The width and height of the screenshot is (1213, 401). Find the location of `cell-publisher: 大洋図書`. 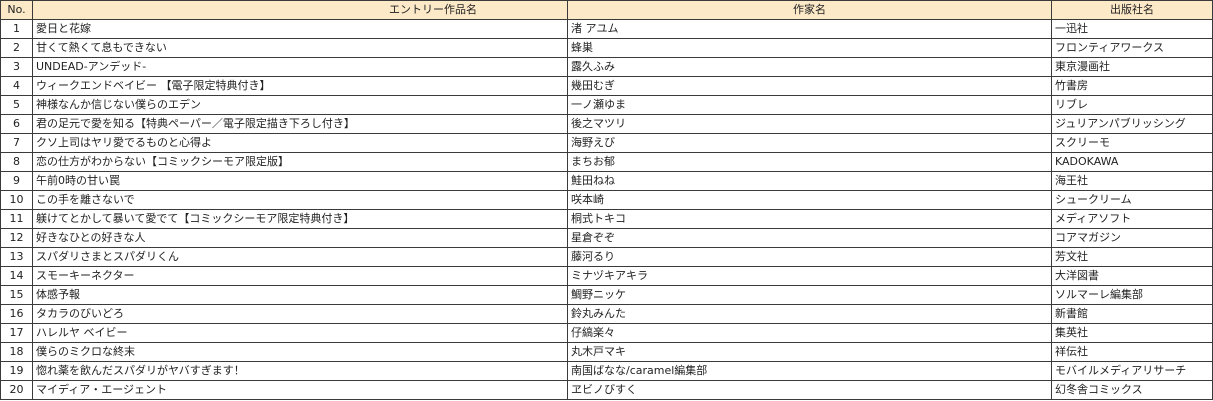

cell-publisher: 大洋図書 is located at coordinates (1132, 276).